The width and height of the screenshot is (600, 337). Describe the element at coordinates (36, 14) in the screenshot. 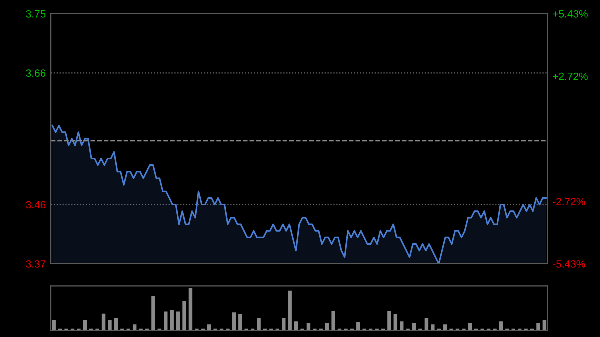

I see `y-tick-label: 3.75` at that location.